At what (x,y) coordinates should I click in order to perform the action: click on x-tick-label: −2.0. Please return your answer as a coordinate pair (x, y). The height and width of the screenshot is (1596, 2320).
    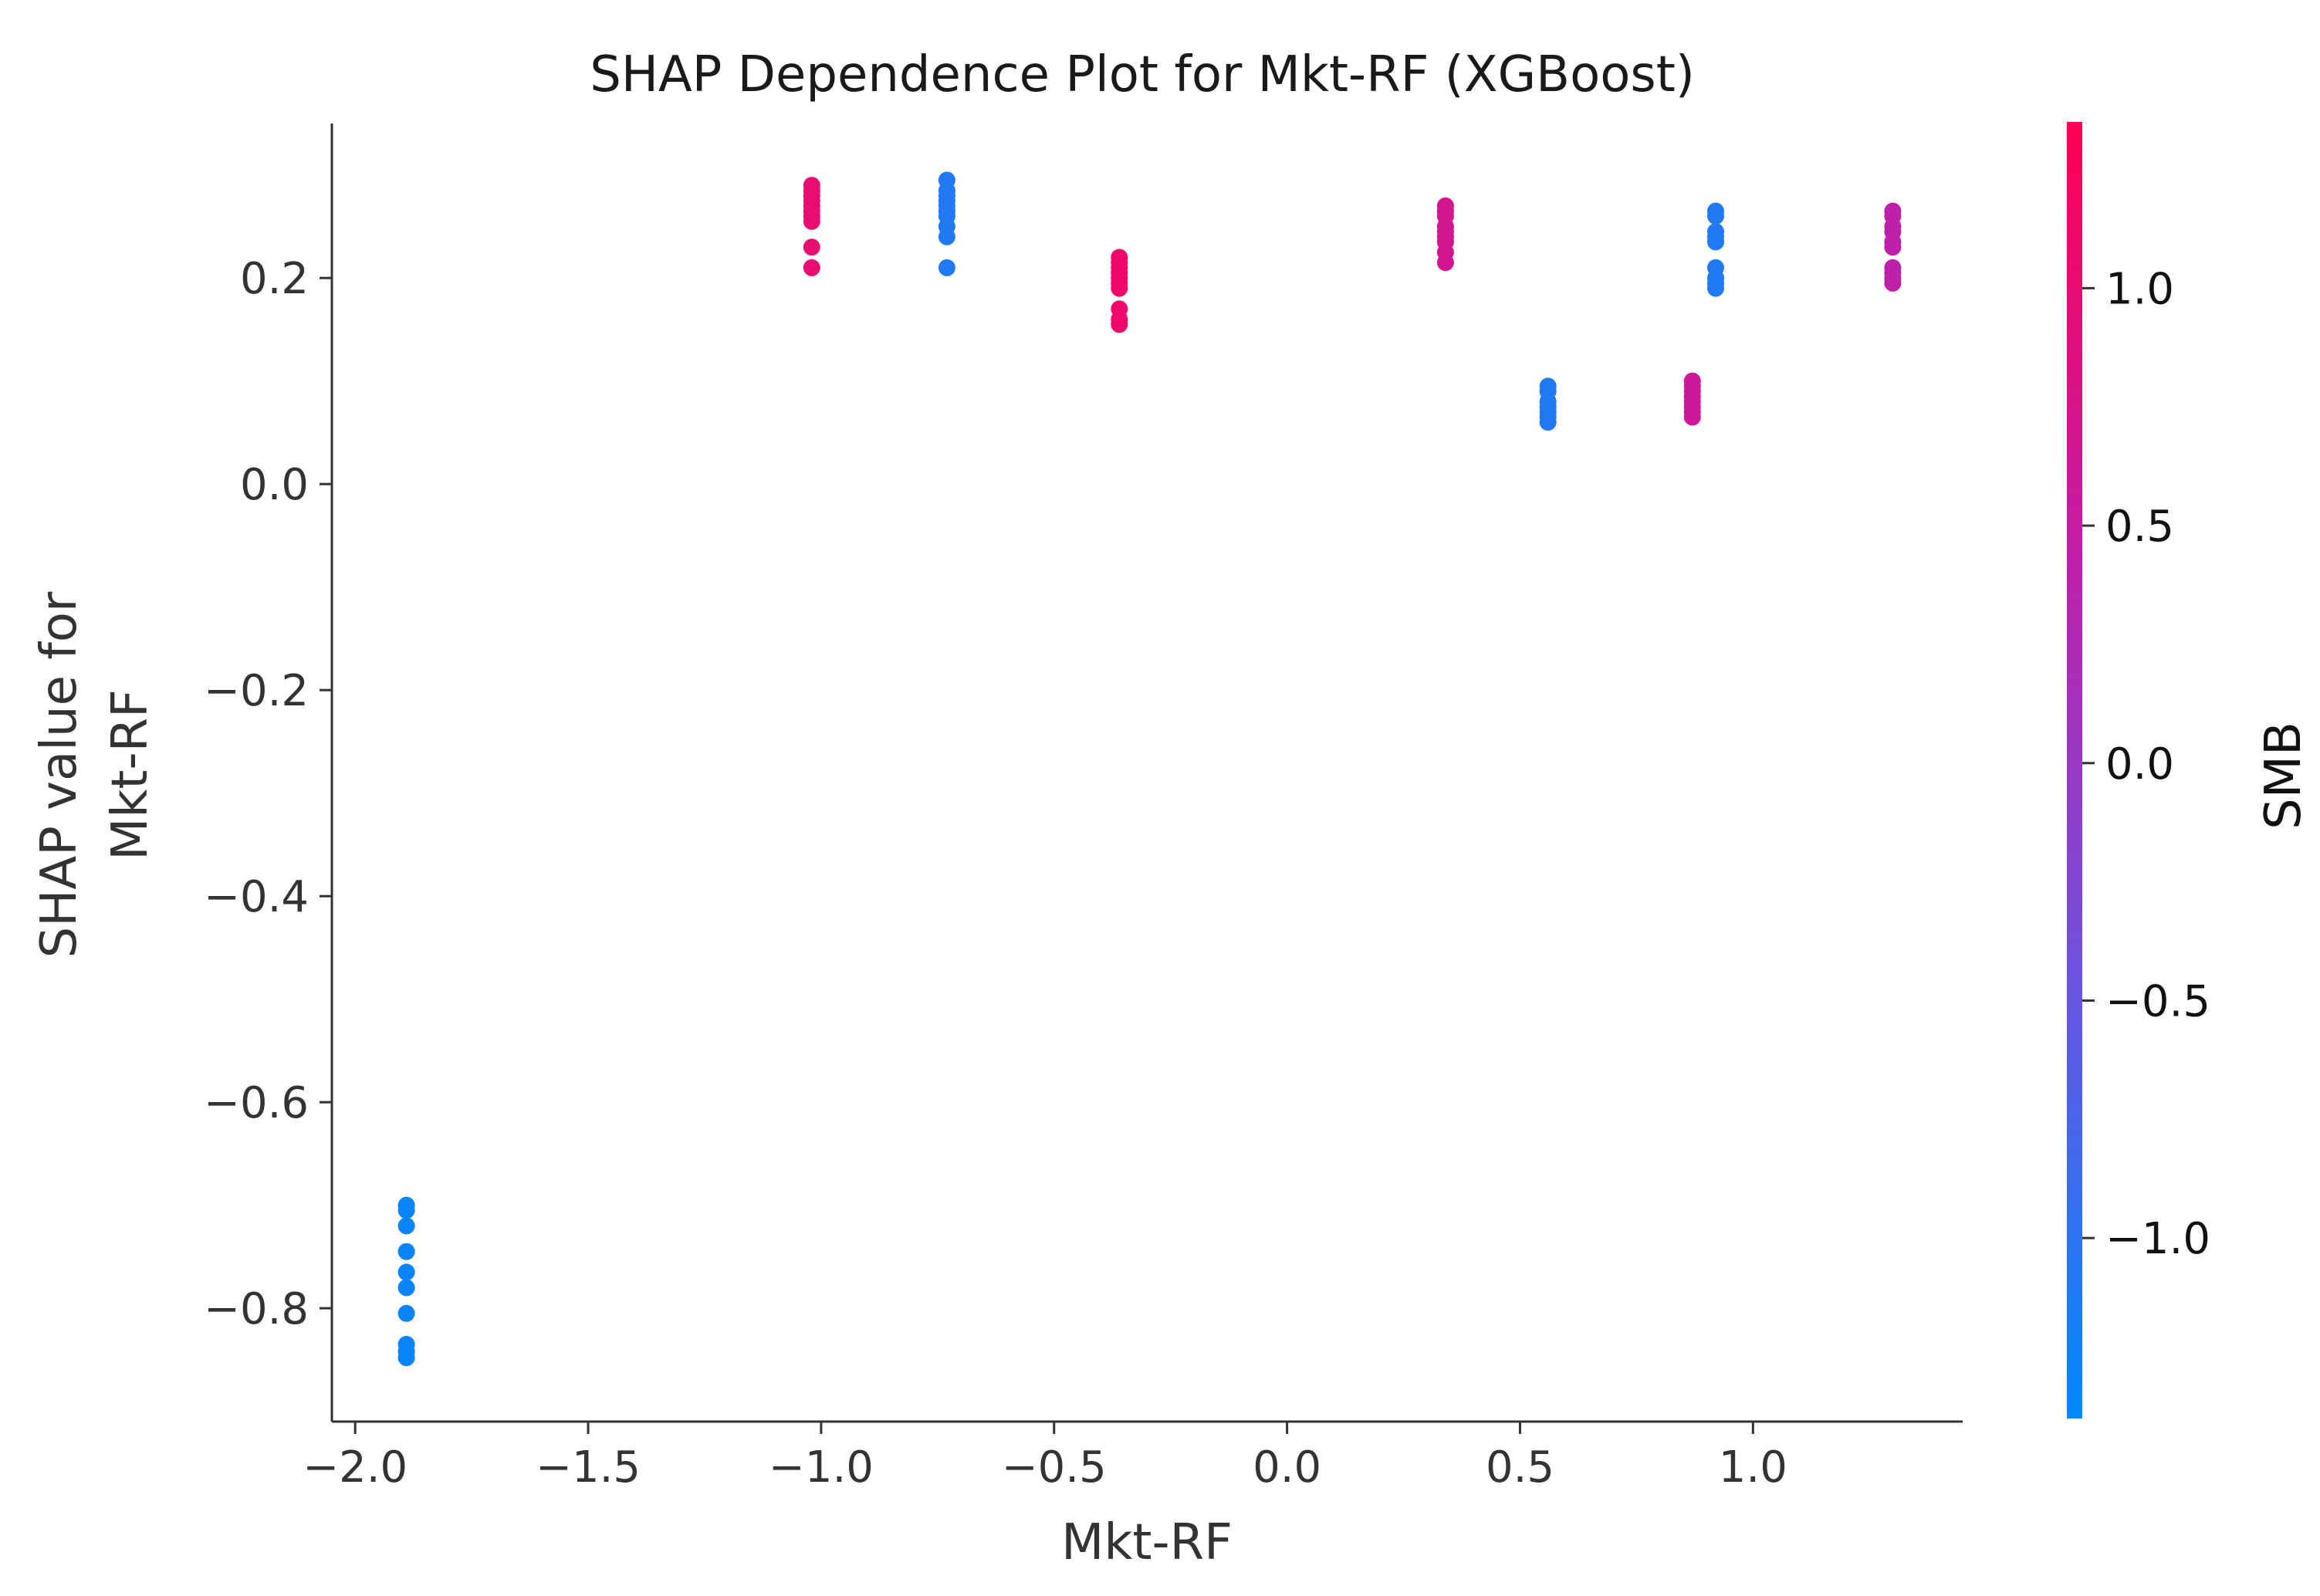
    Looking at the image, I should click on (355, 1467).